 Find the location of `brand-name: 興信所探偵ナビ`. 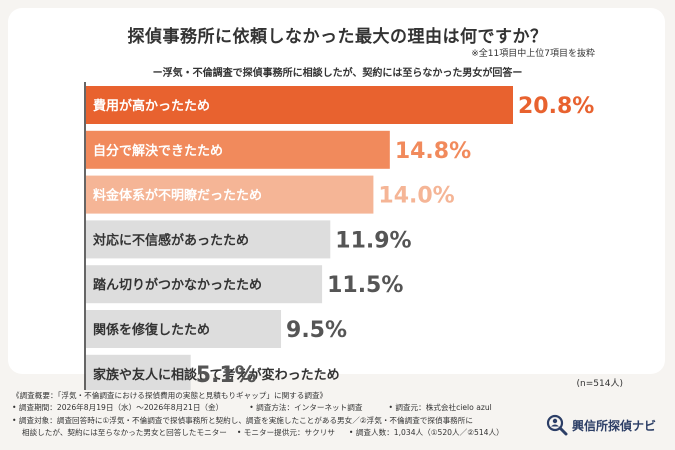

brand-name: 興信所探偵ナビ is located at coordinates (614, 425).